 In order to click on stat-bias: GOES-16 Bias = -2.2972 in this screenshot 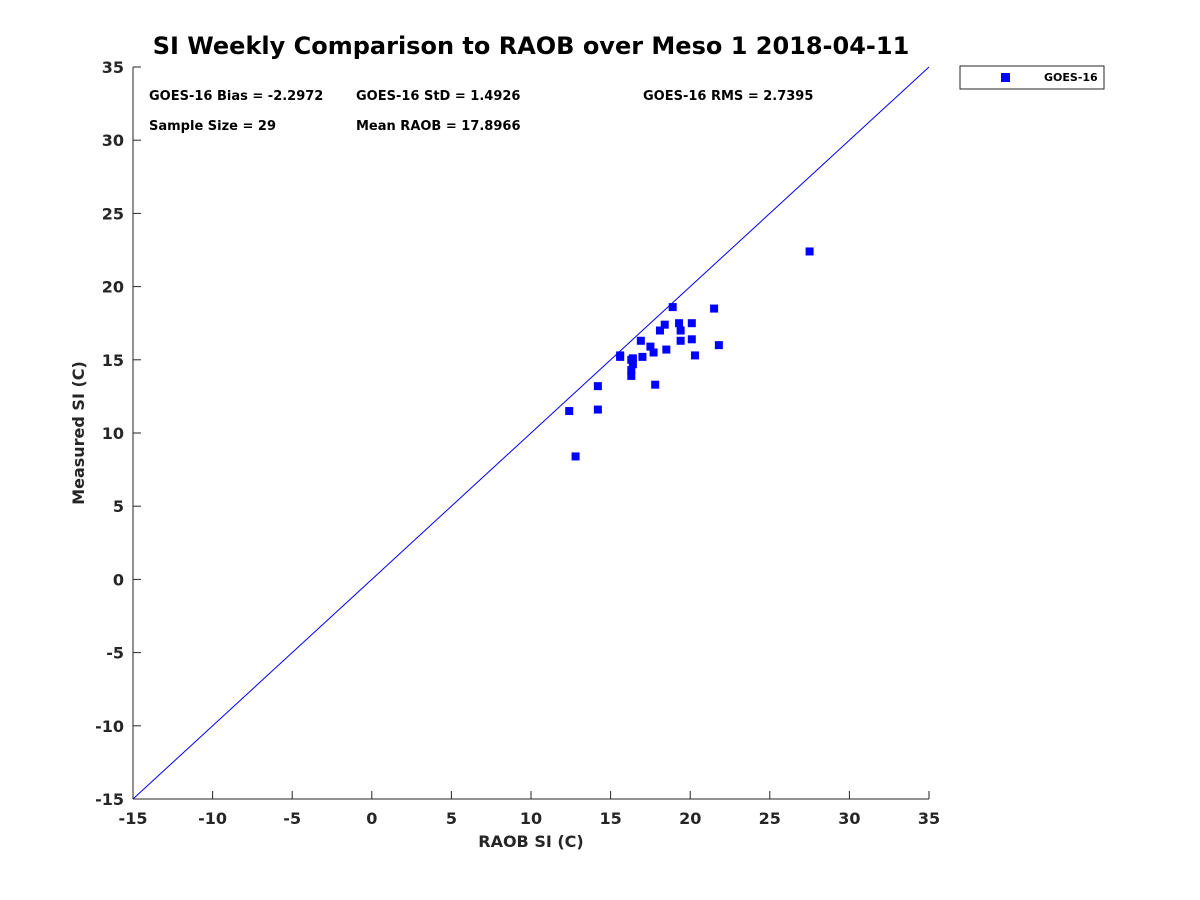, I will do `click(236, 96)`.